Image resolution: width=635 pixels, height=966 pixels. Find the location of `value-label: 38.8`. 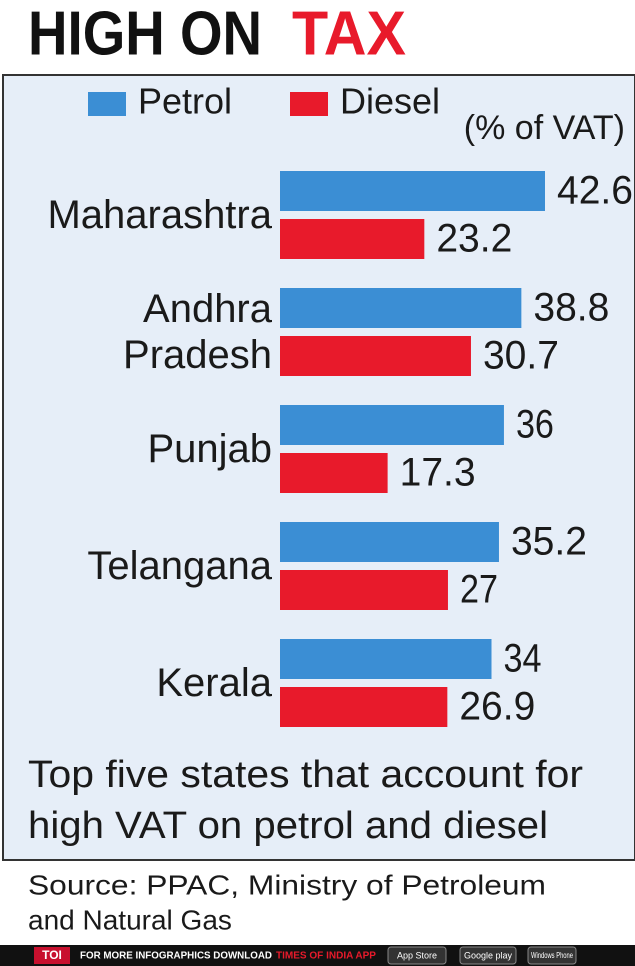

value-label: 38.8 is located at coordinates (571, 308).